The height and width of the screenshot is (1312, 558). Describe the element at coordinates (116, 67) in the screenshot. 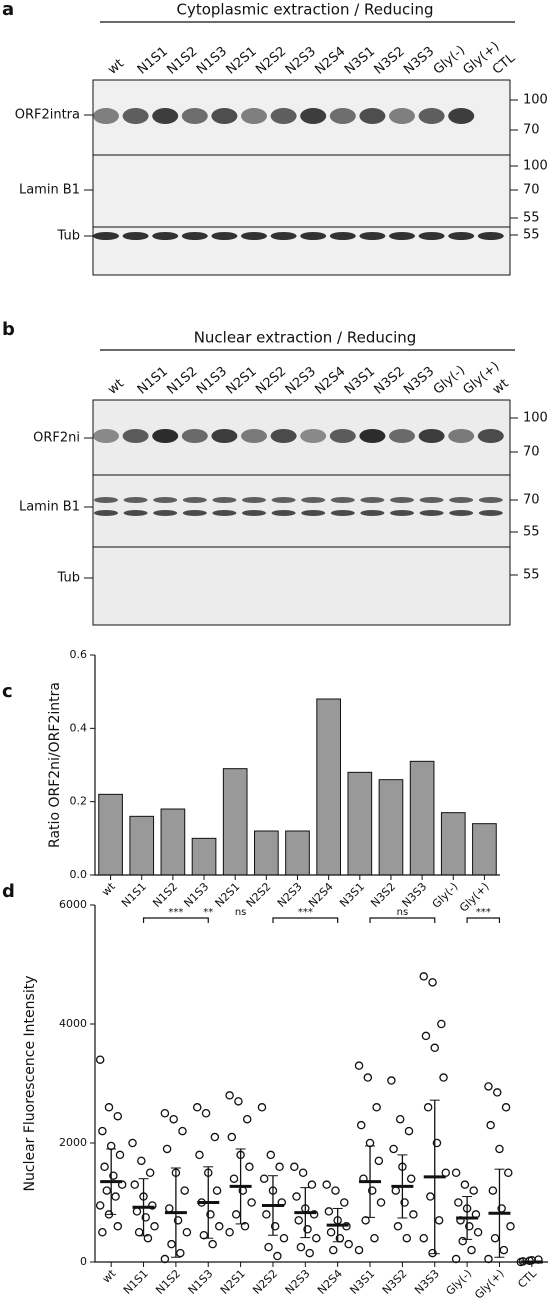

I see `lane-label: wt` at that location.